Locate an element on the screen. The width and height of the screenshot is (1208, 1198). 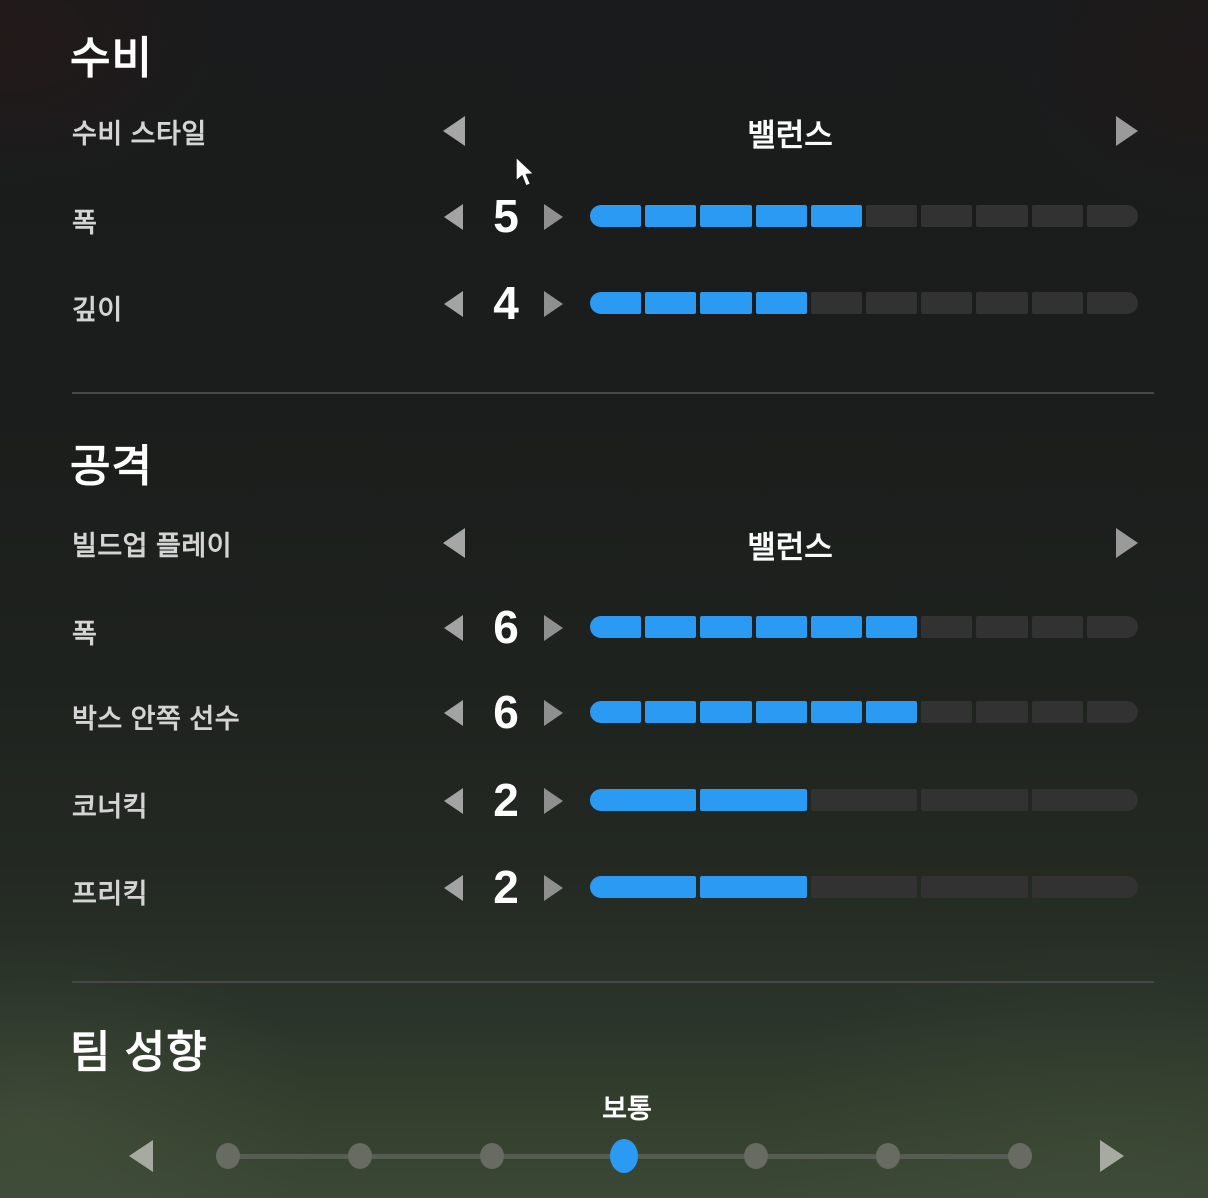
free-kick-slider is located at coordinates (864, 887).